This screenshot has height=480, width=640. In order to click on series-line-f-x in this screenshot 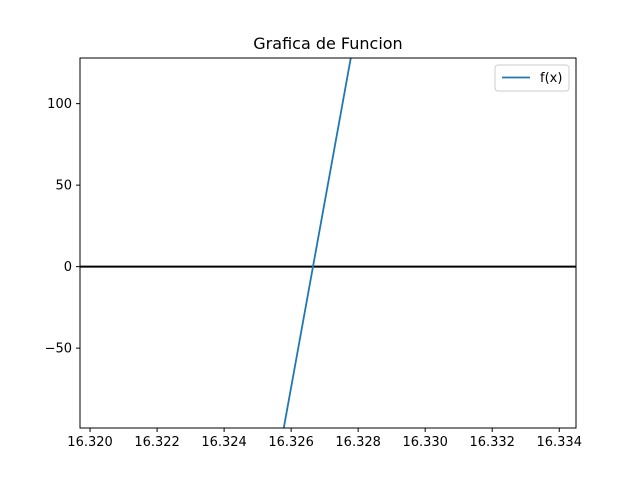, I will do `click(317, 243)`.